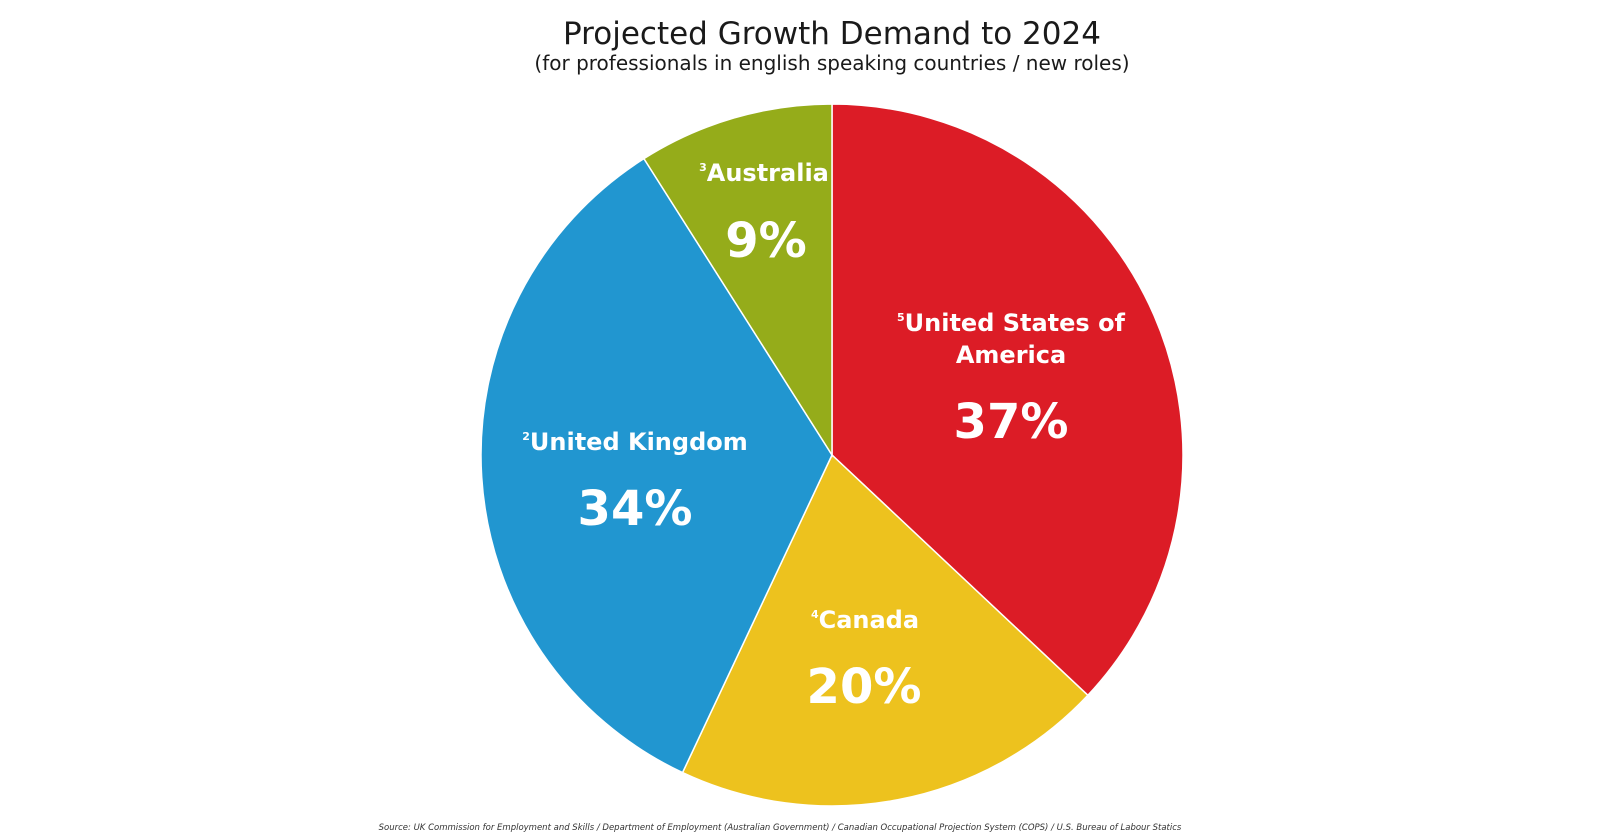 This screenshot has width=1600, height=838. What do you see at coordinates (864, 687) in the screenshot?
I see `slice-value-canada: 20%` at bounding box center [864, 687].